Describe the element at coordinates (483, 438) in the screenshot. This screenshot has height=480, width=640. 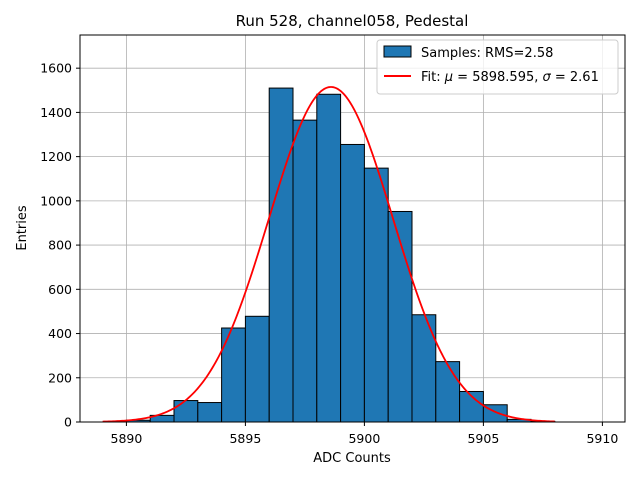
I see `x-tick-label: 5905` at that location.